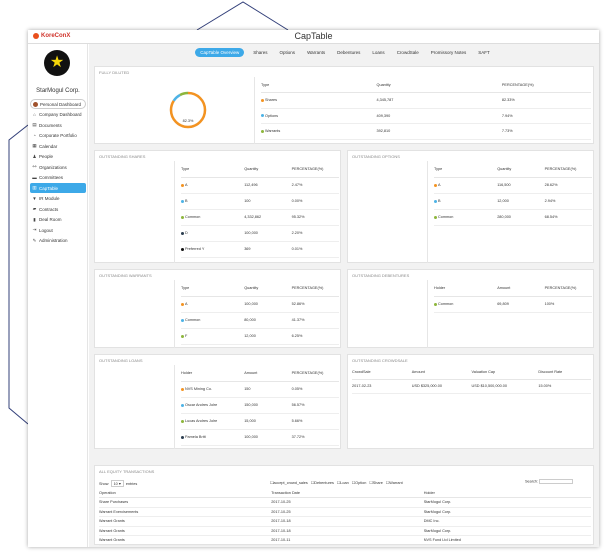 Image resolution: width=606 pixels, height=555 pixels. I want to click on cell-value: Oscar Andres Jolre, so click(201, 405).